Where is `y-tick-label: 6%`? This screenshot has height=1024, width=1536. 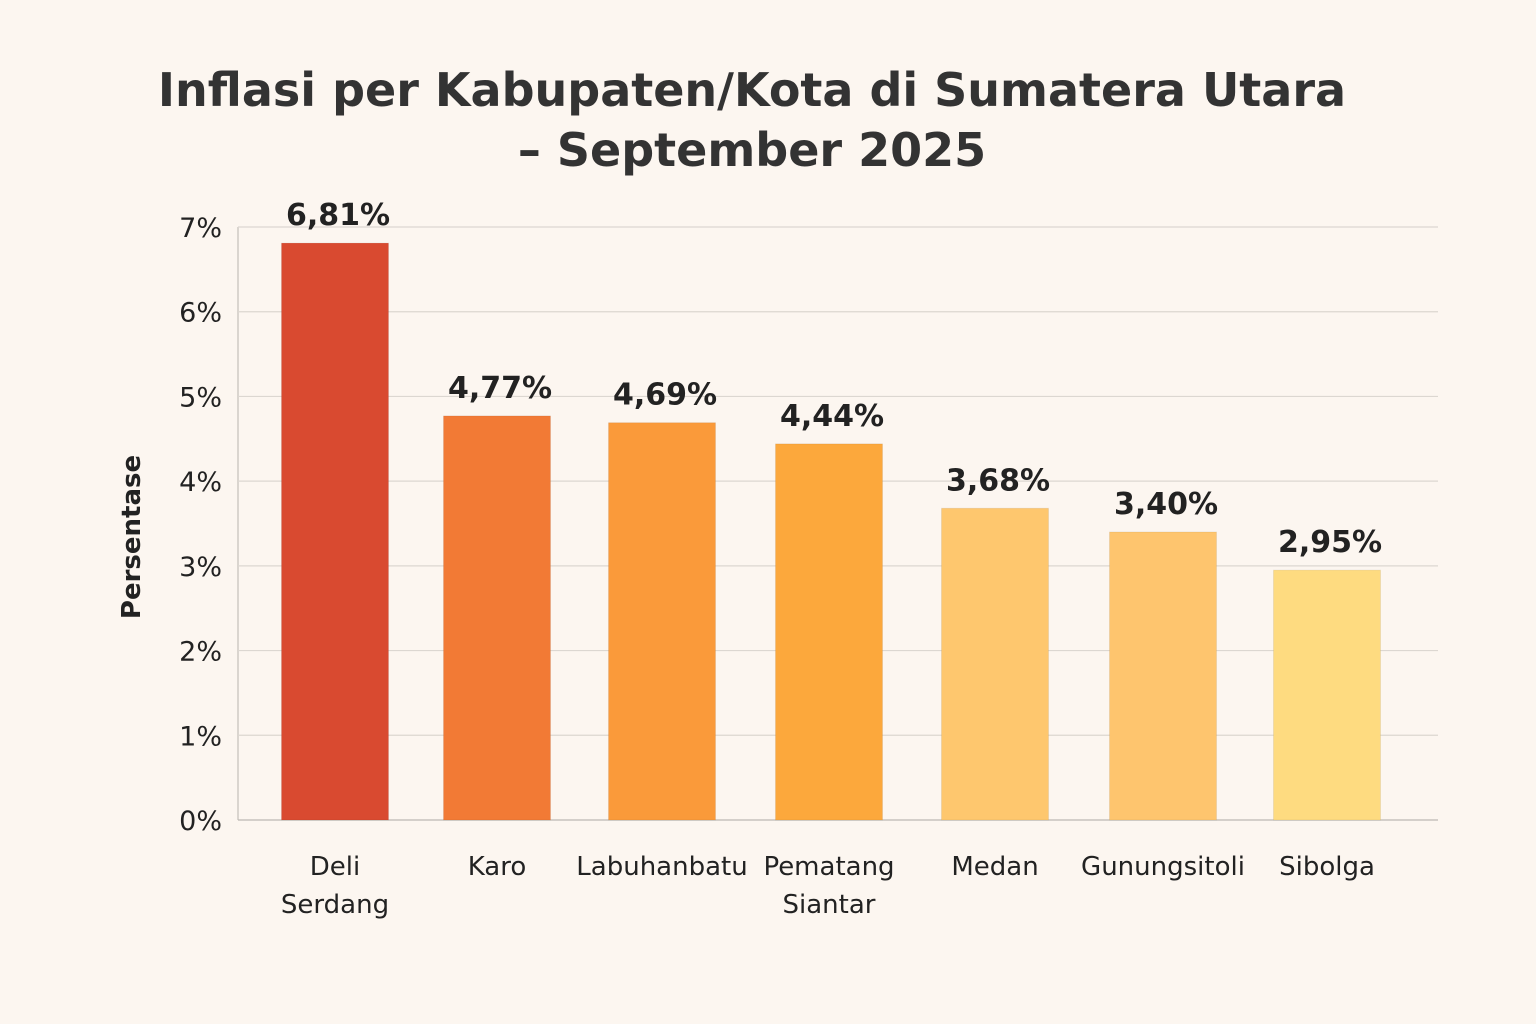 y-tick-label: 6% is located at coordinates (200, 313).